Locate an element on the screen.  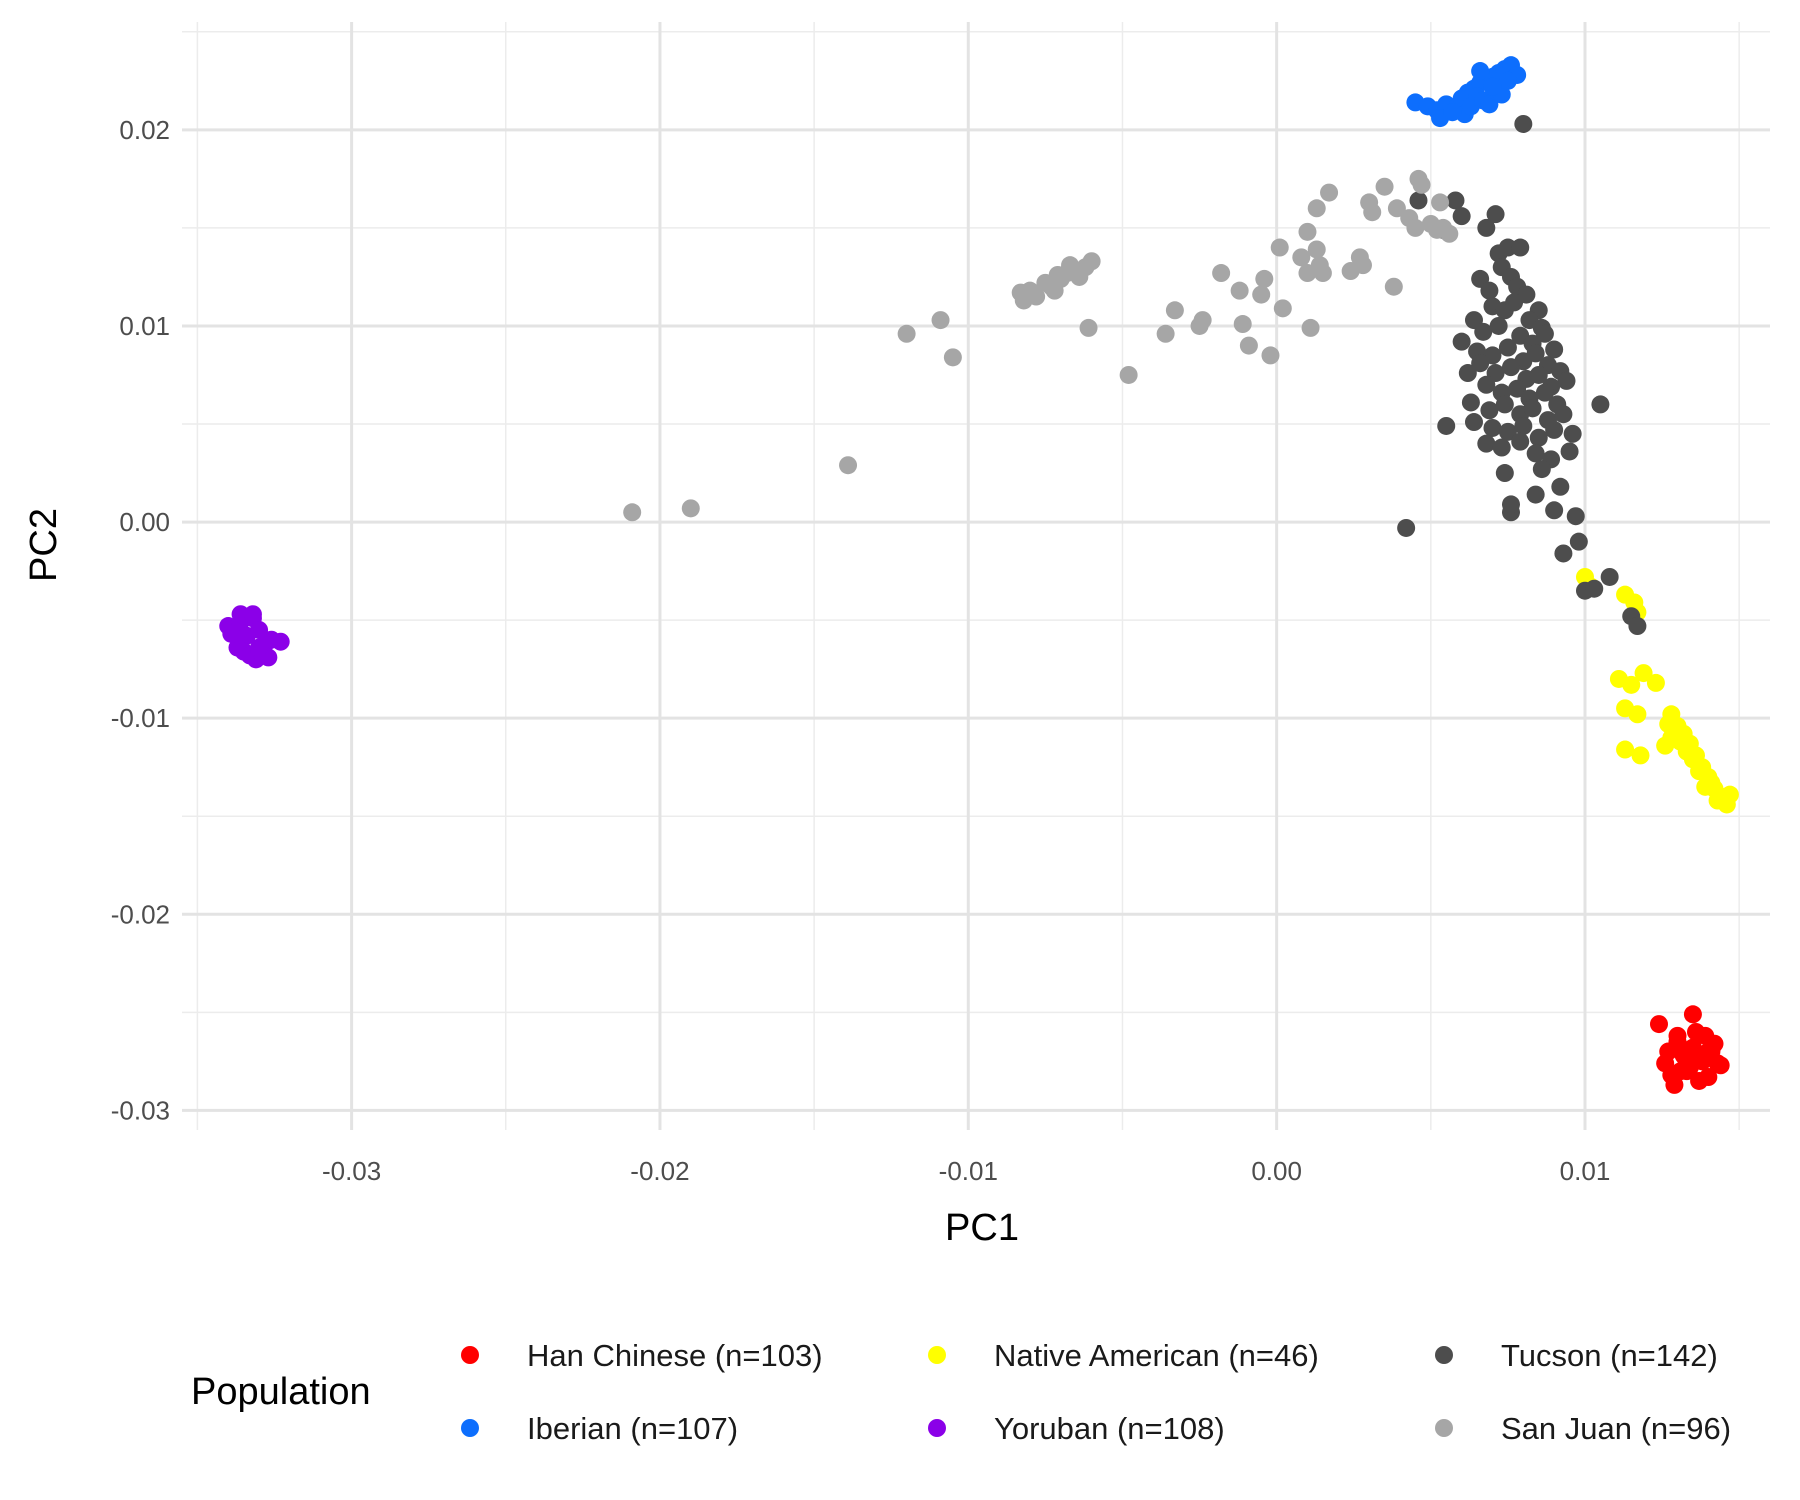
x-tick-label: -0.01 is located at coordinates (968, 1171).